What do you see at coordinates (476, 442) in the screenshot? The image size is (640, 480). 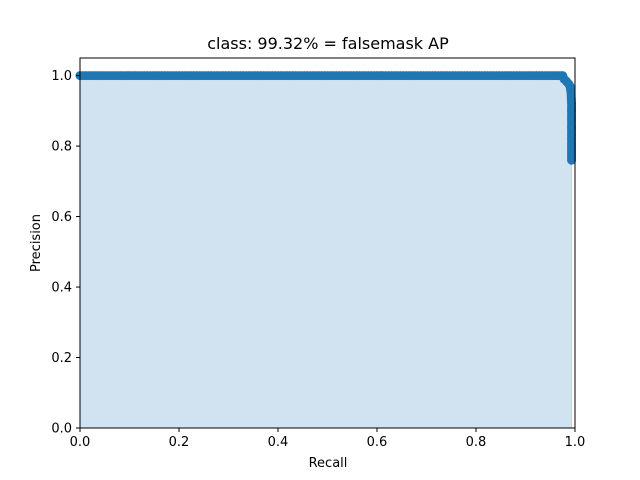 I see `x-tick-label: 0.8` at bounding box center [476, 442].